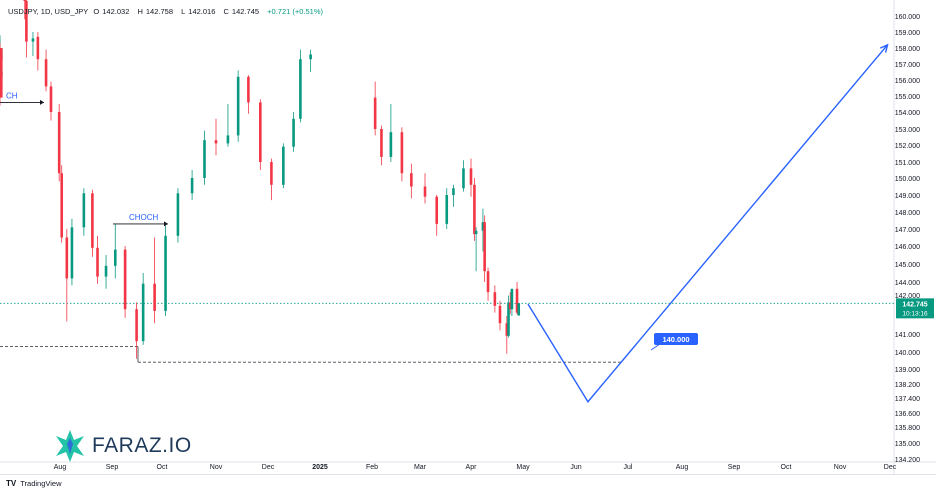 The width and height of the screenshot is (936, 493). What do you see at coordinates (907, 33) in the screenshot?
I see `y-tick-label: 159.000` at bounding box center [907, 33].